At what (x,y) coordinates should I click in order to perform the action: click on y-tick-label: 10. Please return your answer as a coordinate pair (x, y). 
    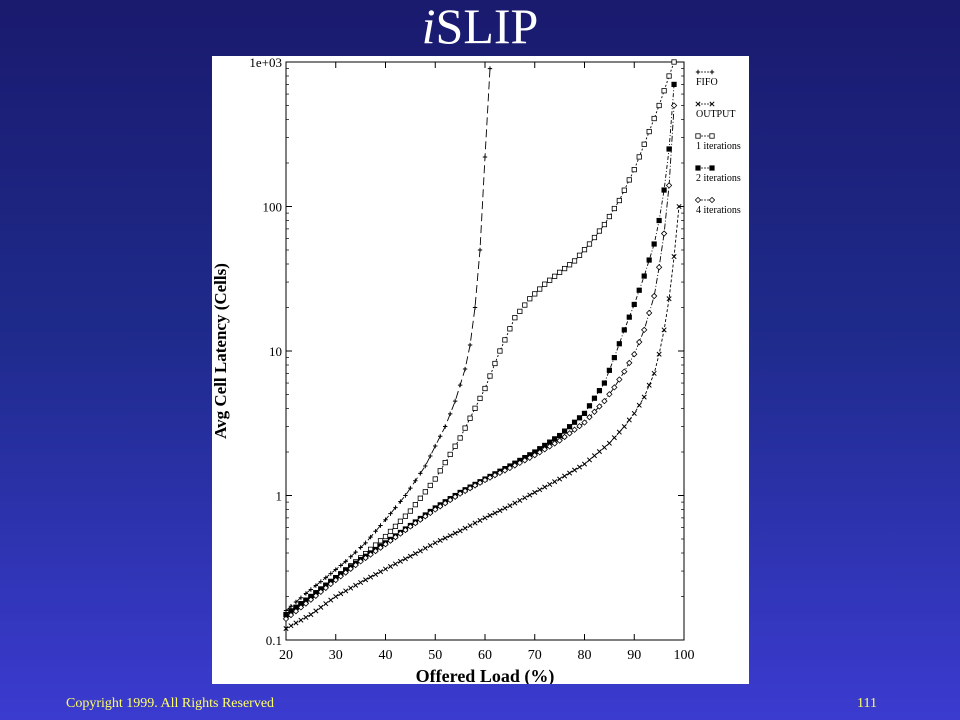
    Looking at the image, I should click on (275, 351).